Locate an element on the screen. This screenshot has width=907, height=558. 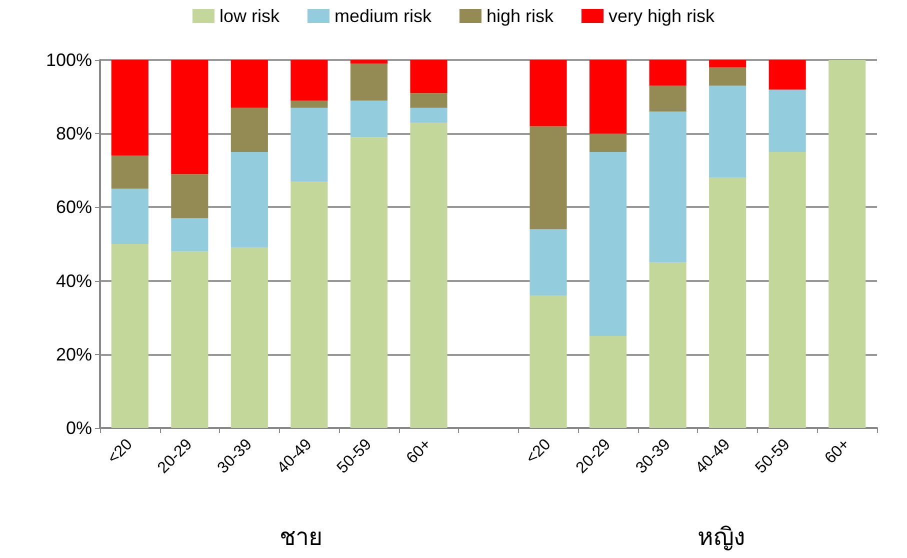
text: หญิง is located at coordinates (722, 538).